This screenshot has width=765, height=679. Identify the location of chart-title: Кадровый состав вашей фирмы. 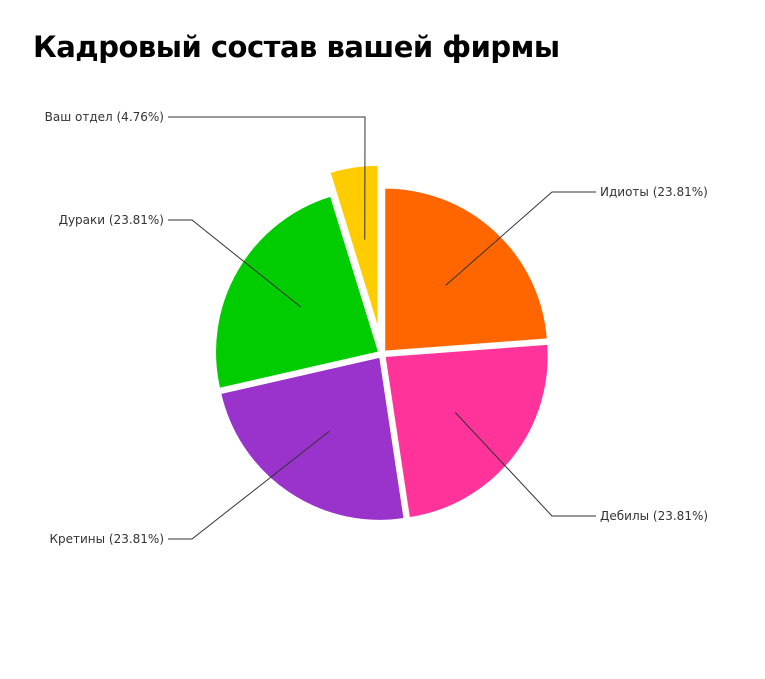
(296, 47).